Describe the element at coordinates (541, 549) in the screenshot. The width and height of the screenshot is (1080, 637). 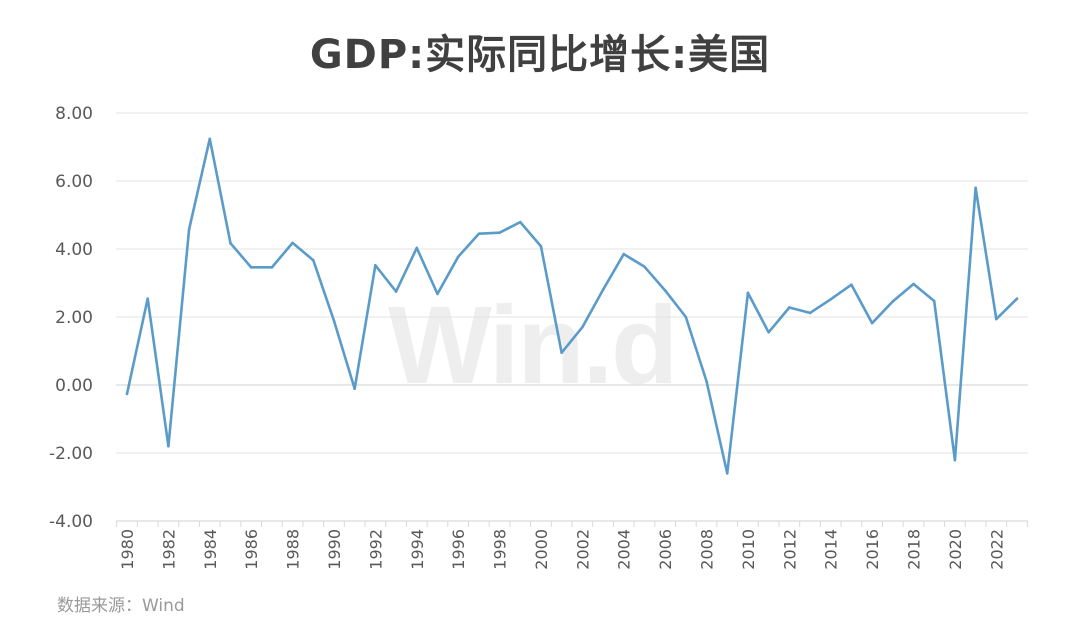
I see `x-tick-label: 2000` at that location.